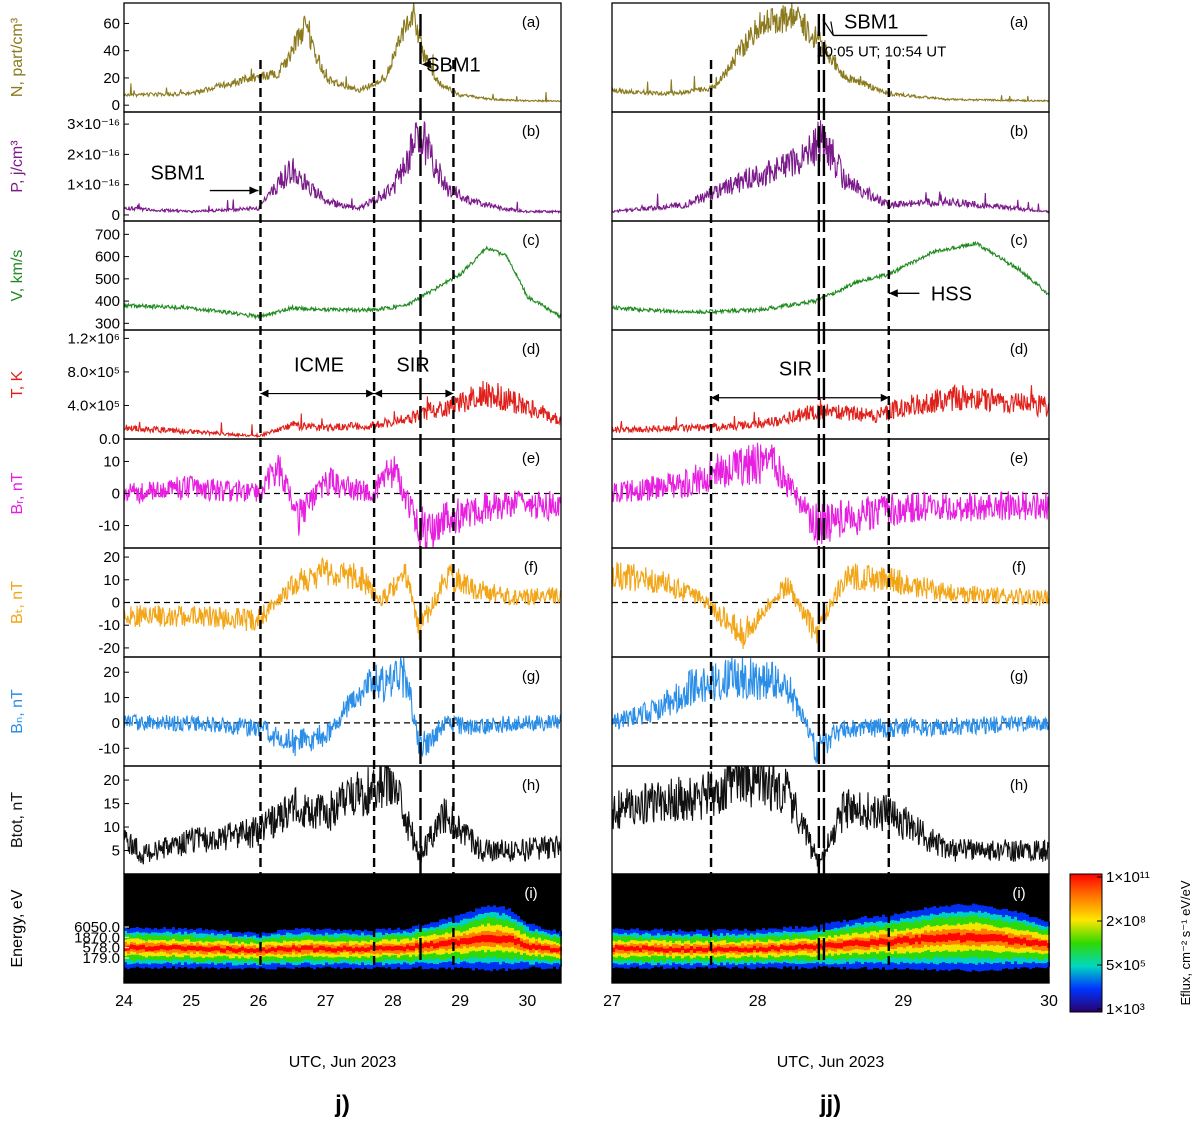  What do you see at coordinates (453, 65) in the screenshot?
I see `annotation-label: SBM1` at bounding box center [453, 65].